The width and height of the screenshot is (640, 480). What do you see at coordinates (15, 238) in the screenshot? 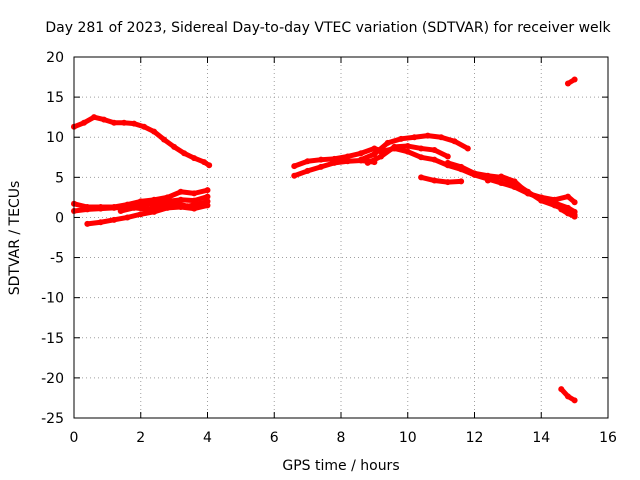
I see `y-axis-label: SDTVAR / TECUs` at bounding box center [15, 238].